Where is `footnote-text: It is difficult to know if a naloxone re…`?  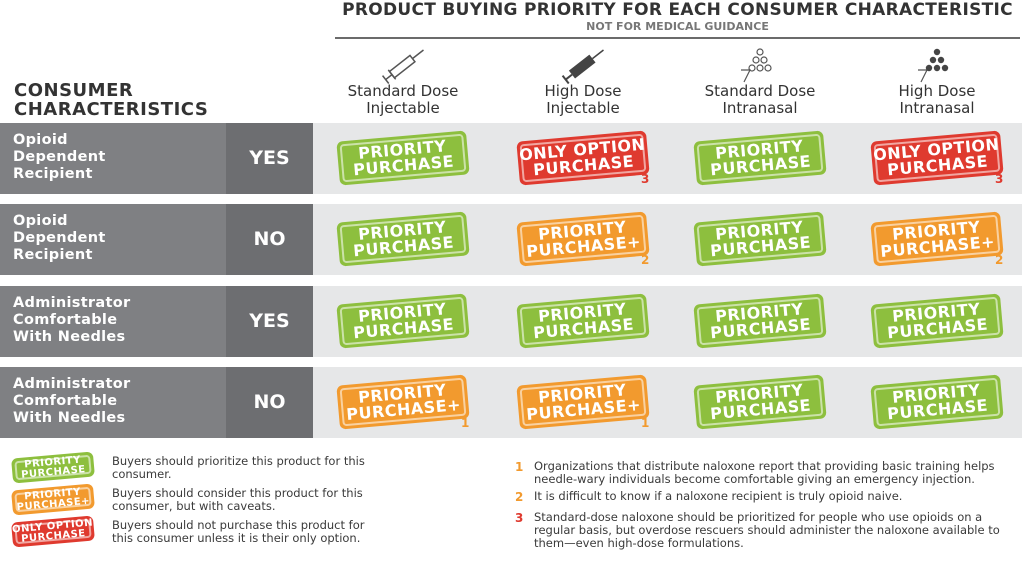
footnote-text: It is difficult to know if a naloxone re… is located at coordinates (718, 496).